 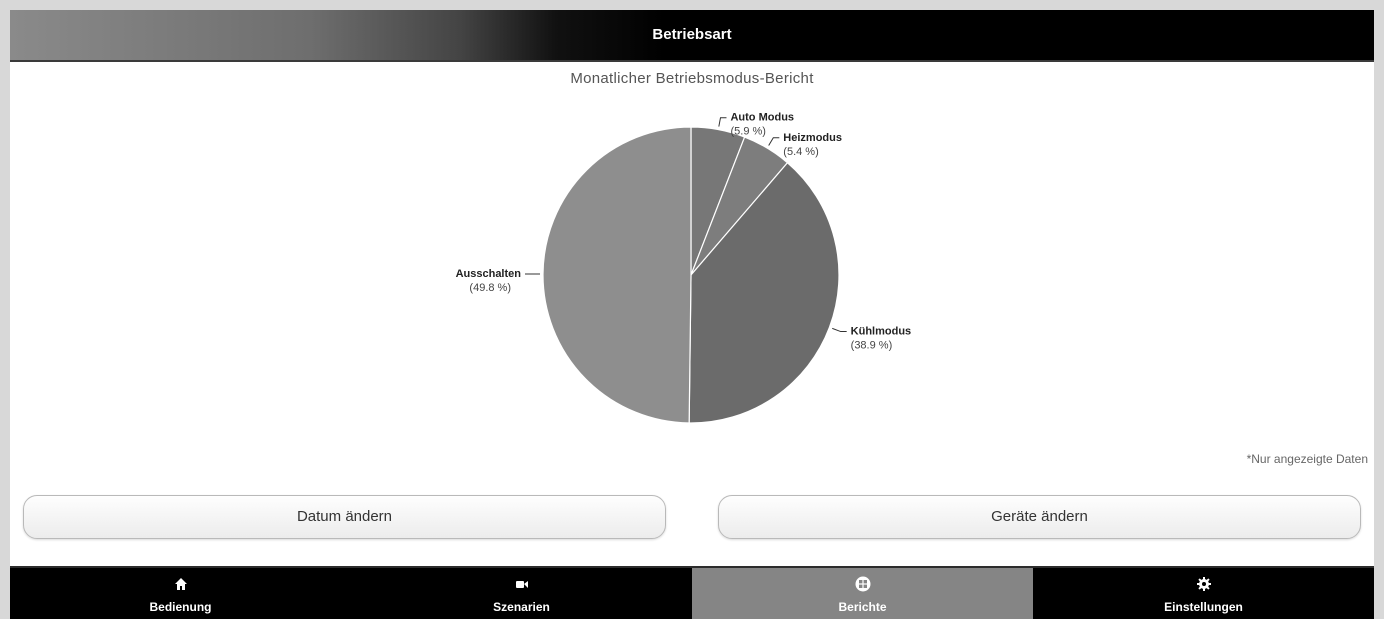 What do you see at coordinates (490, 288) in the screenshot?
I see `slice-percent-3: (49.8 %)` at bounding box center [490, 288].